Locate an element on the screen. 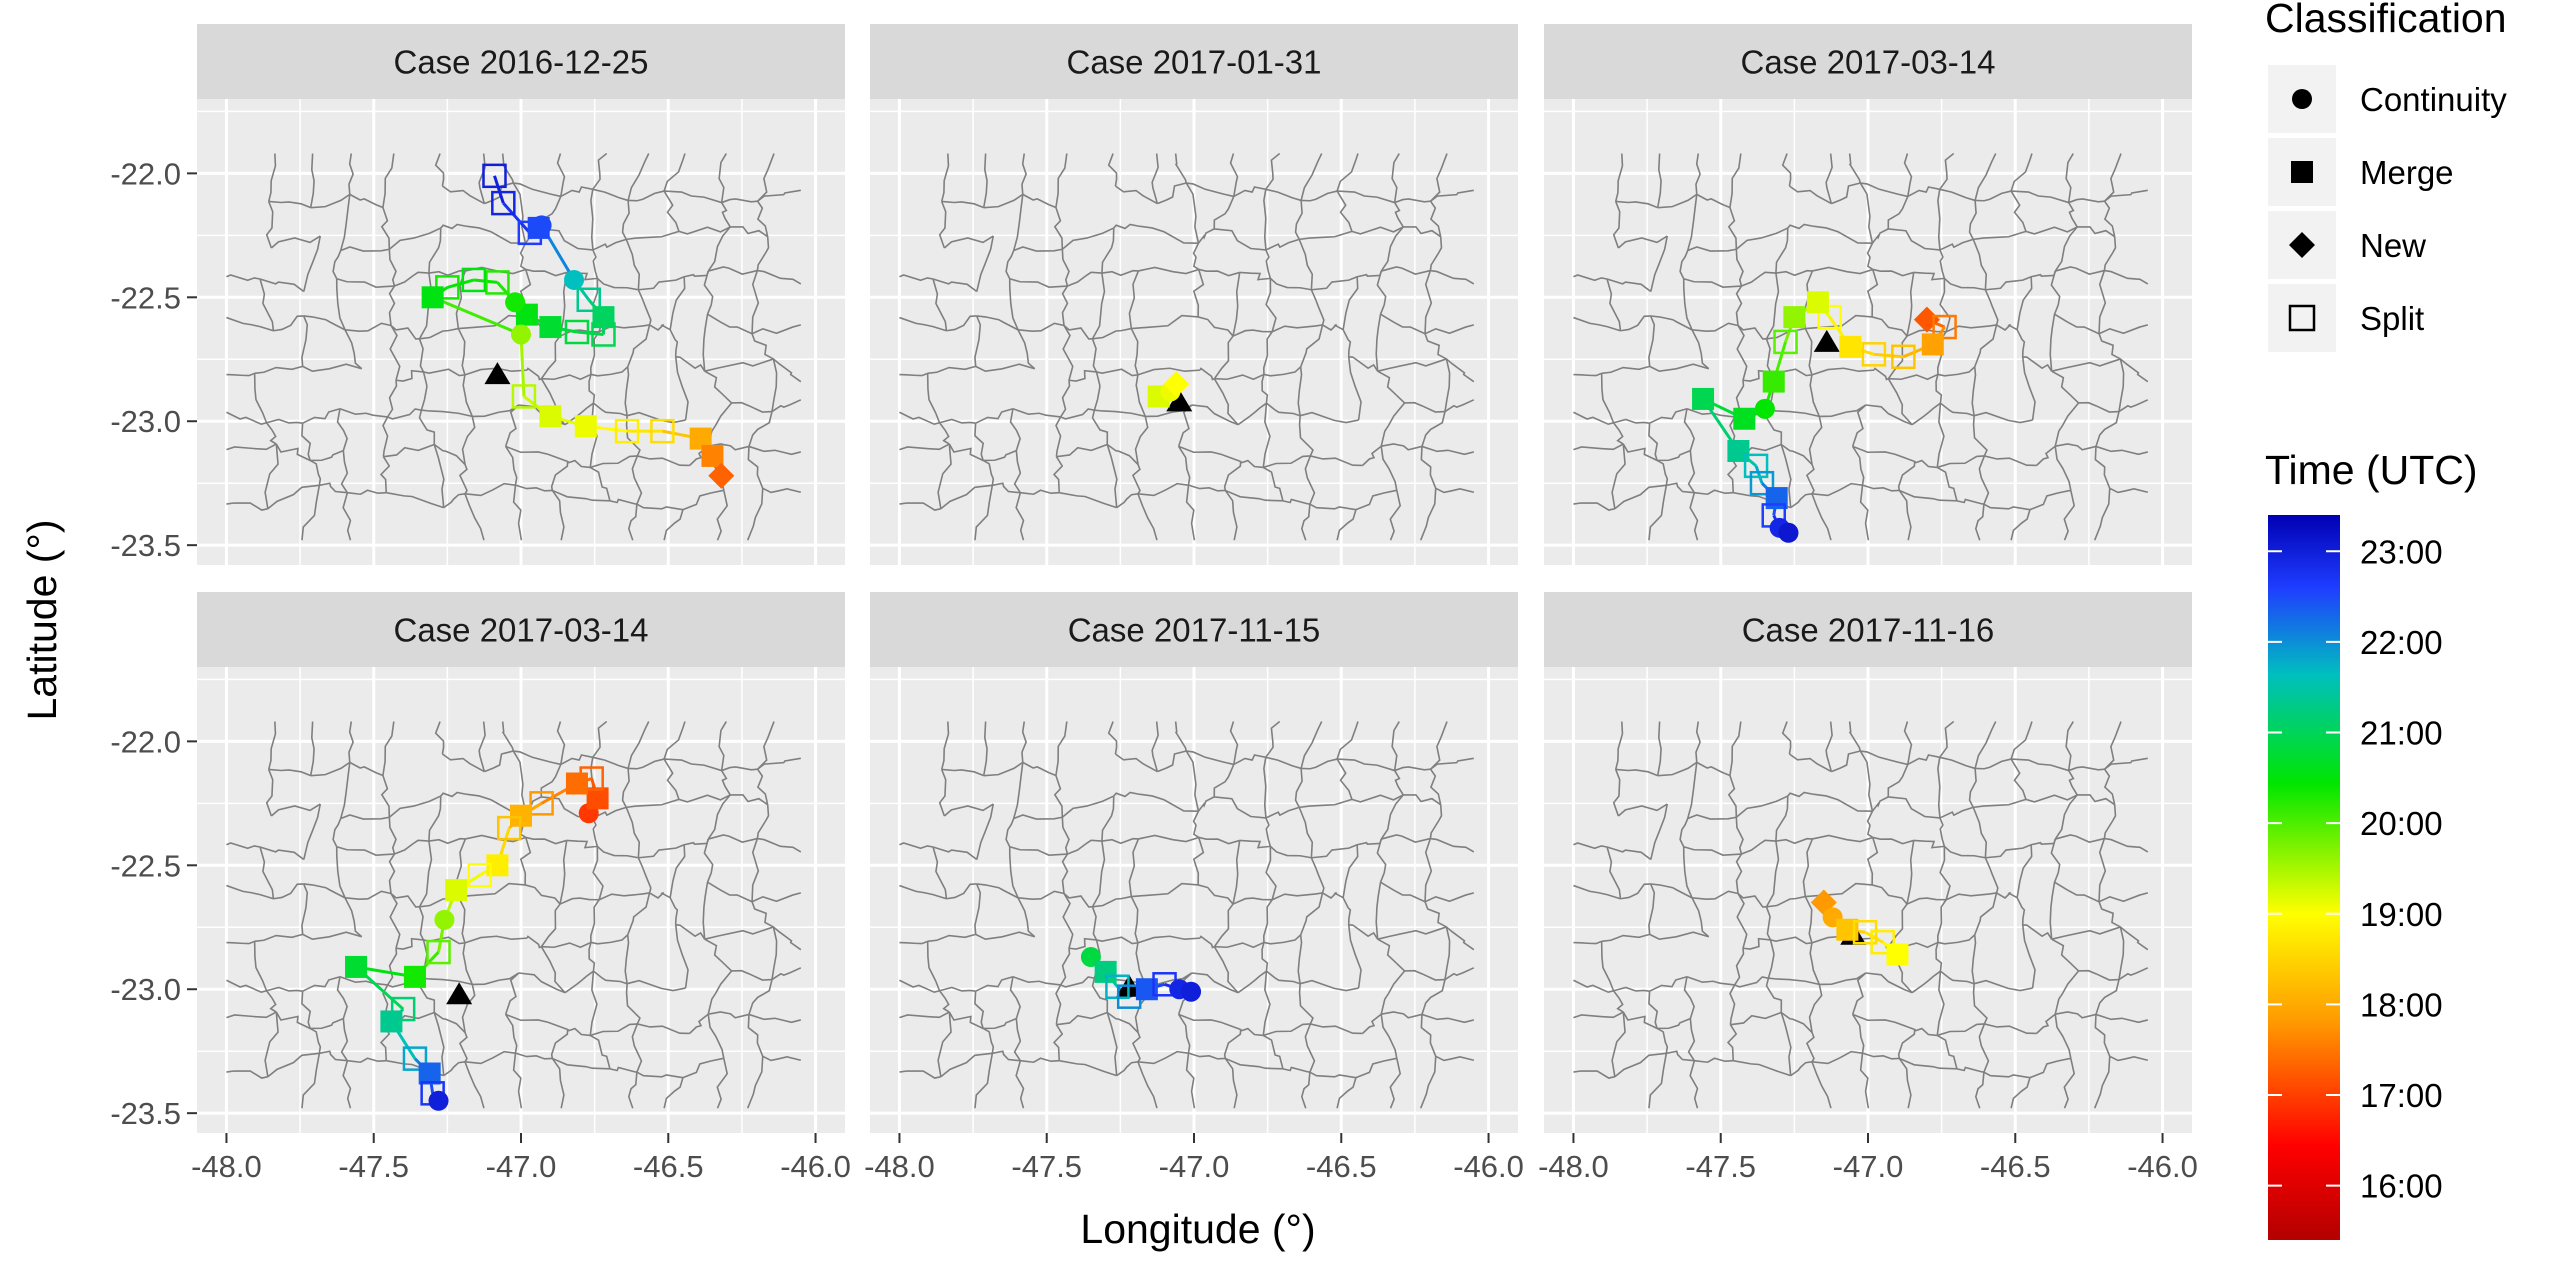  y-tick-label: -23.0 is located at coordinates (145, 421).